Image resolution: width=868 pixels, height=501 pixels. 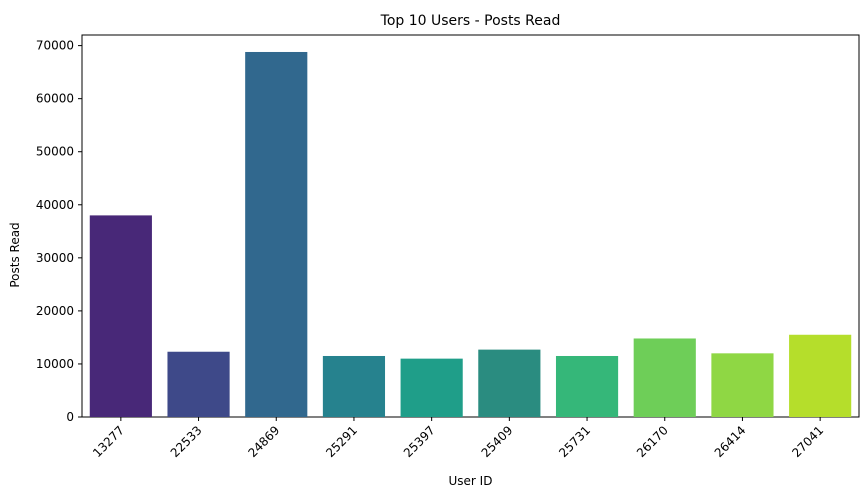 What do you see at coordinates (55, 364) in the screenshot?
I see `y-tick-label: 10000` at bounding box center [55, 364].